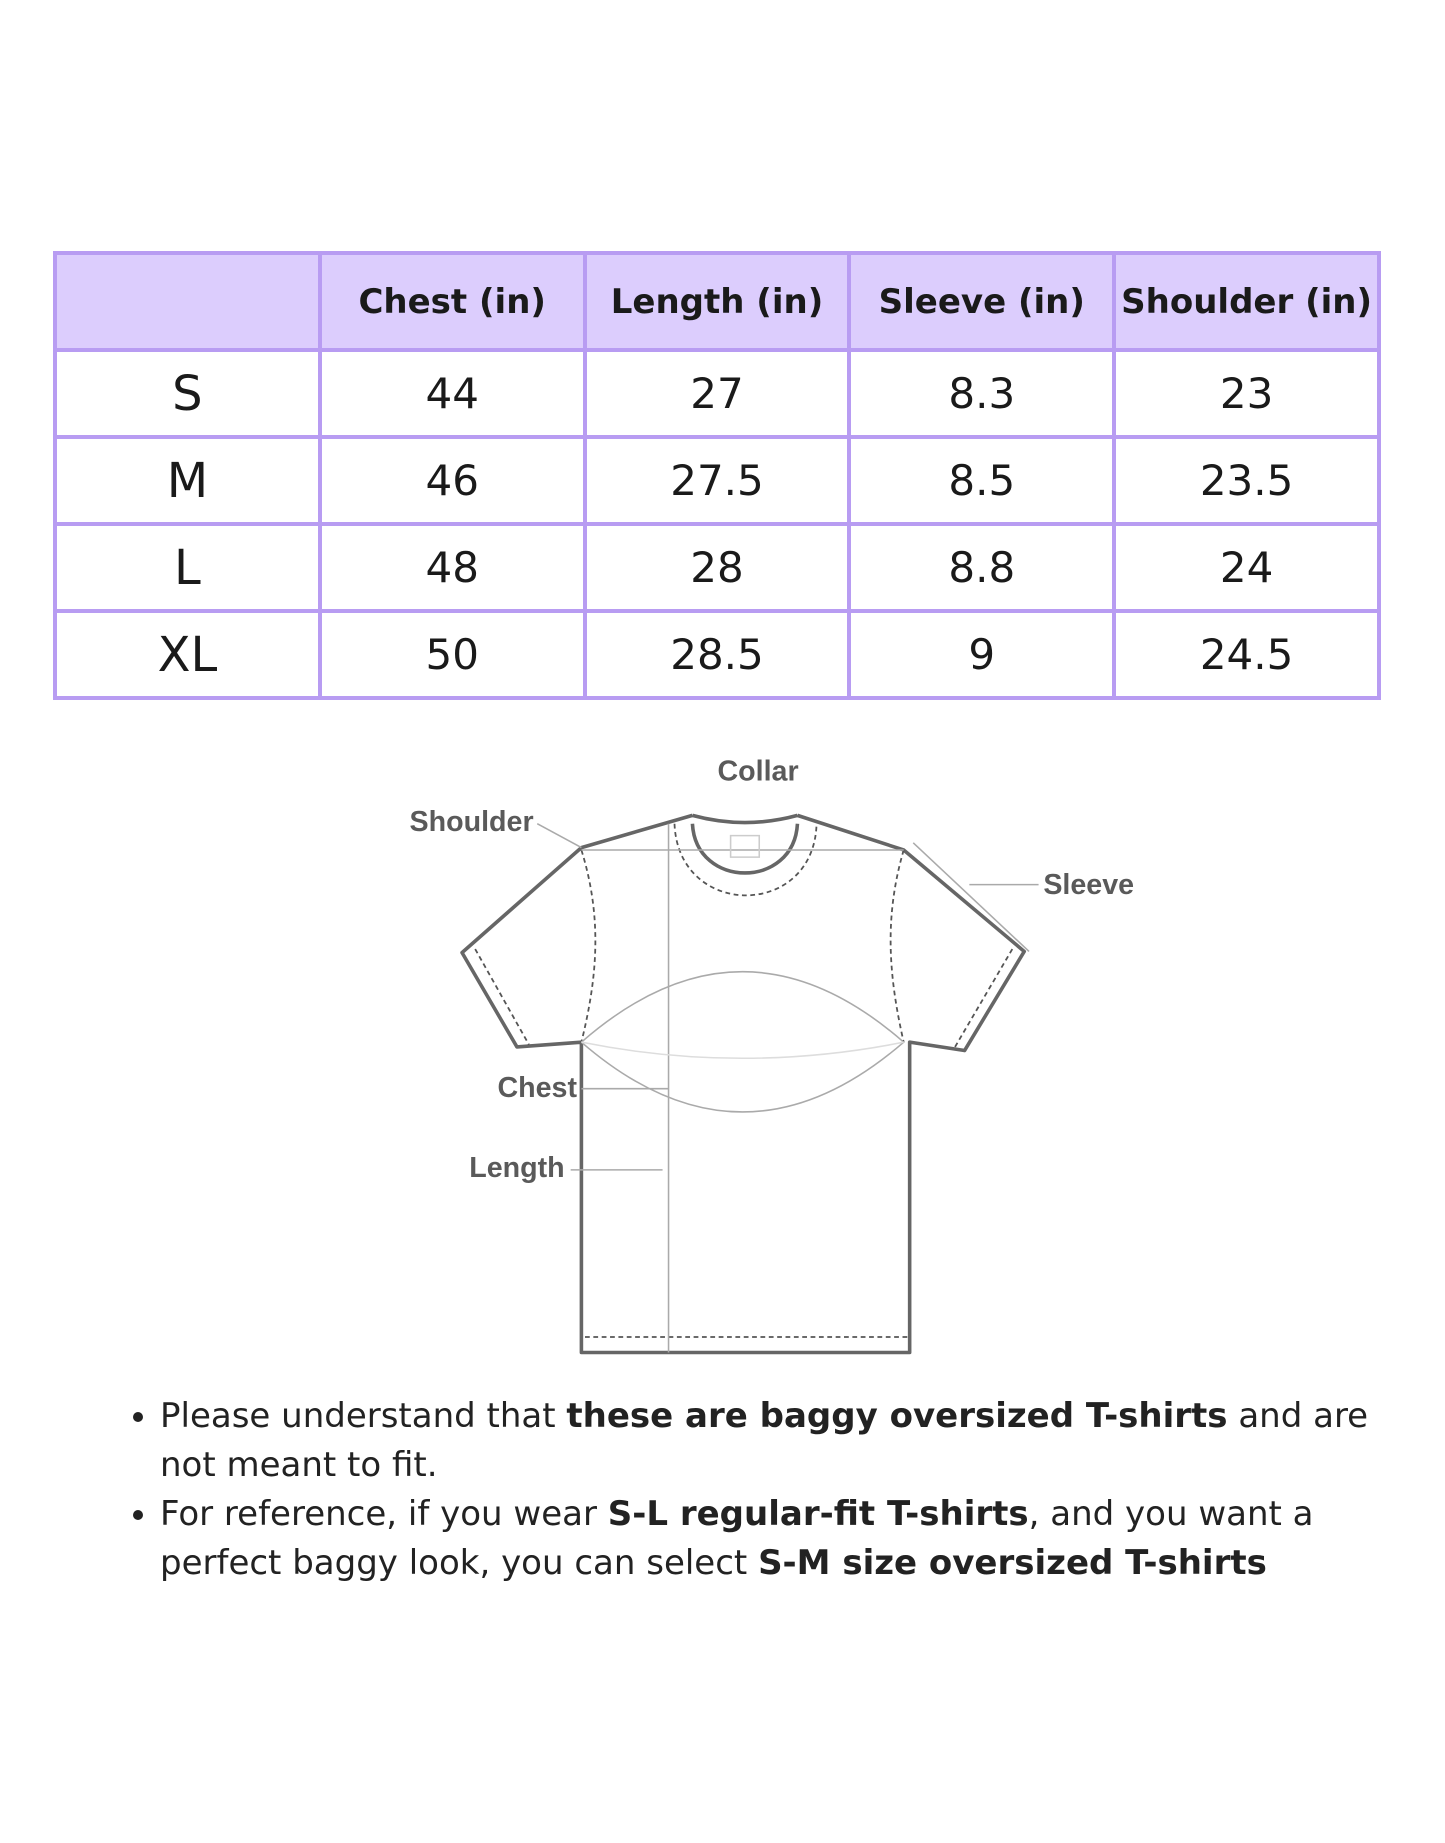 This screenshot has height=1843, width=1445. What do you see at coordinates (537, 1088) in the screenshot?
I see `chest-label: Chest` at bounding box center [537, 1088].